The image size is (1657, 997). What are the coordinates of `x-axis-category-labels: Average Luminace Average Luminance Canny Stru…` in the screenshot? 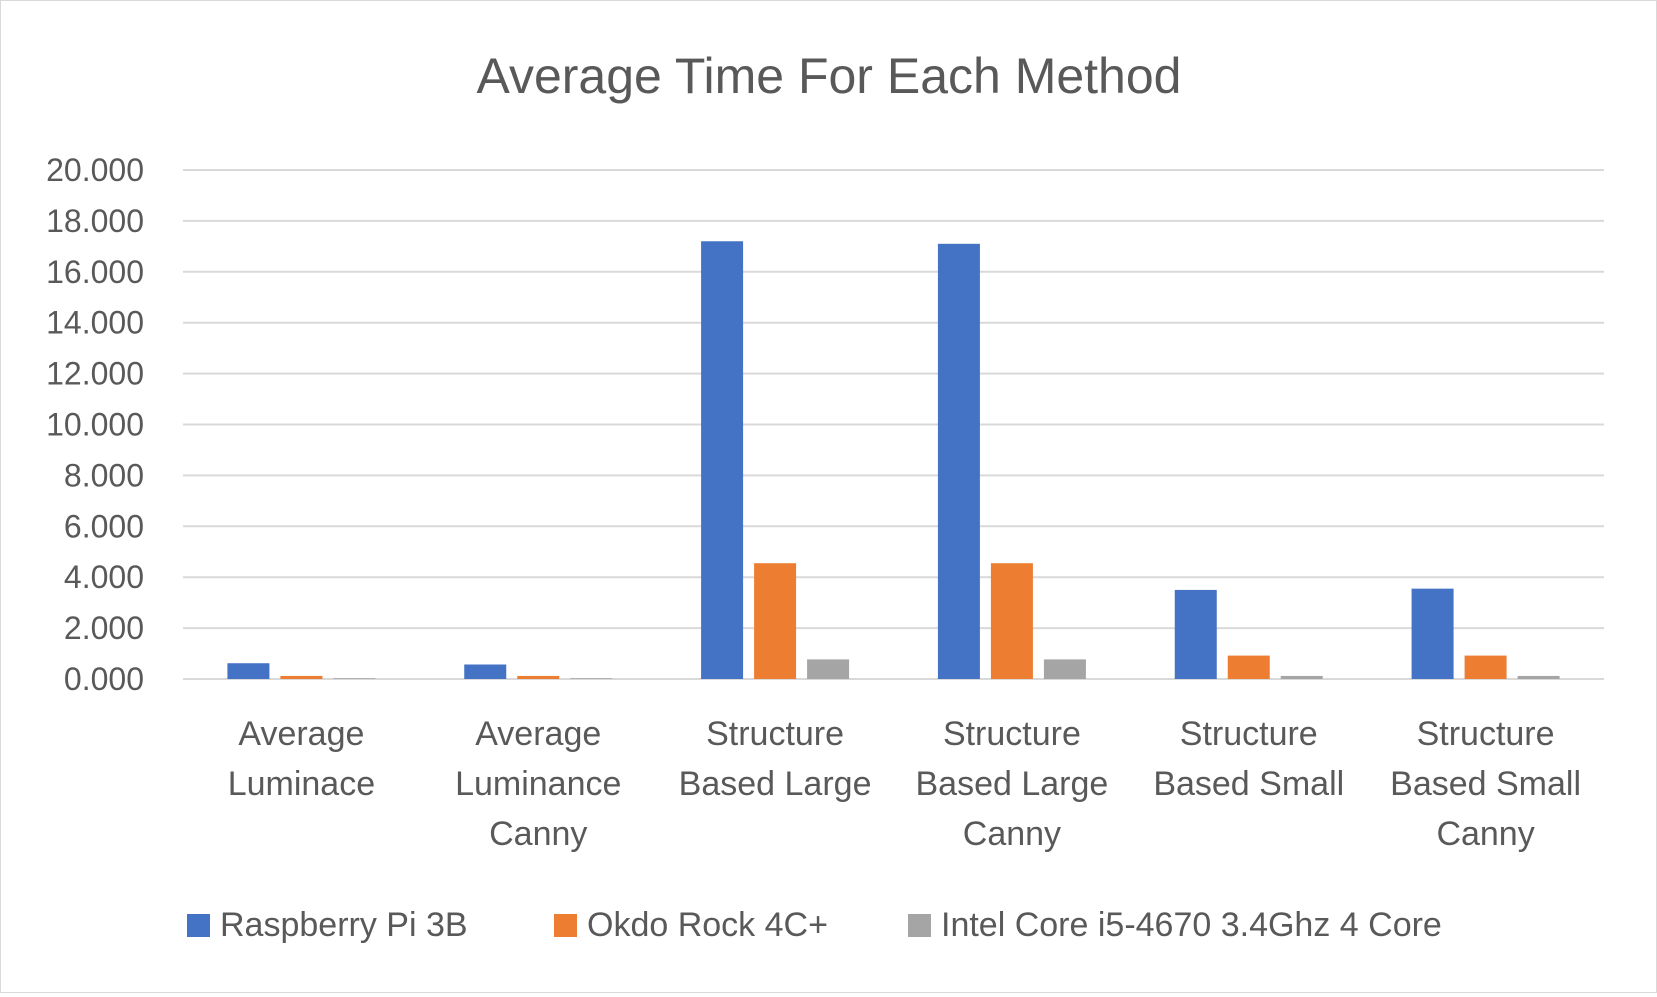 It's located at (904, 784).